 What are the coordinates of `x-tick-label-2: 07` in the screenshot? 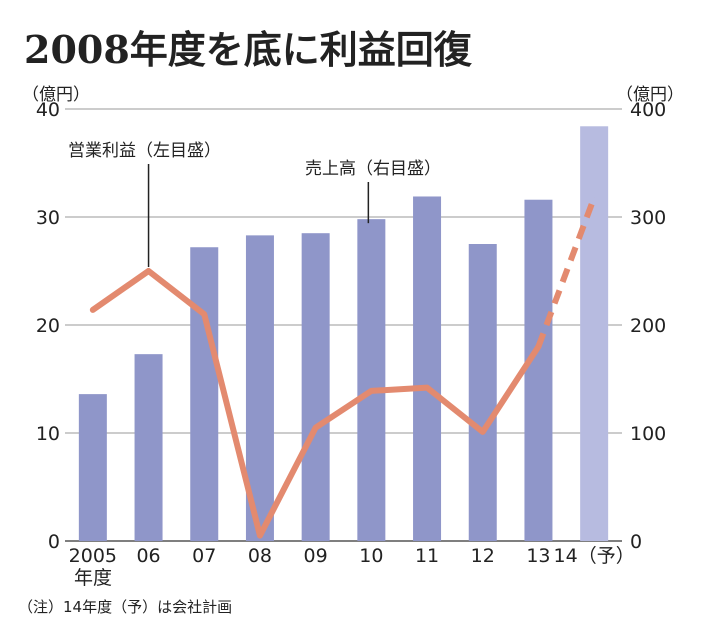 It's located at (204, 556).